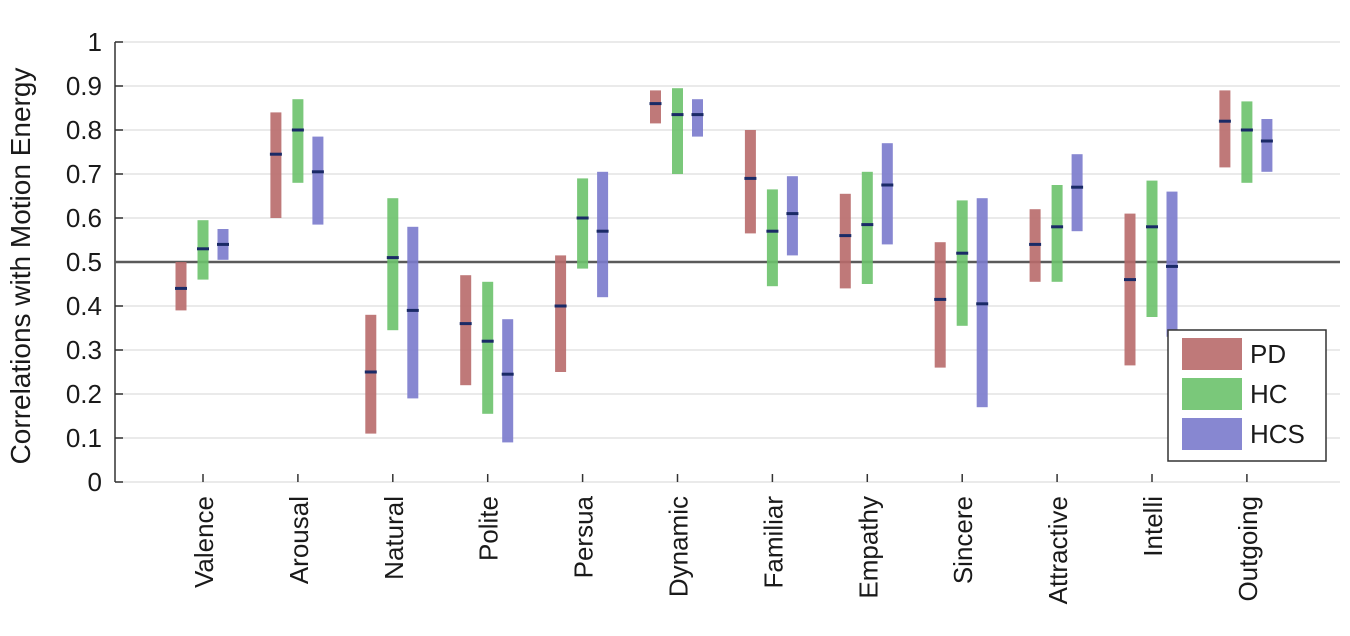 The height and width of the screenshot is (636, 1350). I want to click on x-tick-label: Sincere, so click(963, 540).